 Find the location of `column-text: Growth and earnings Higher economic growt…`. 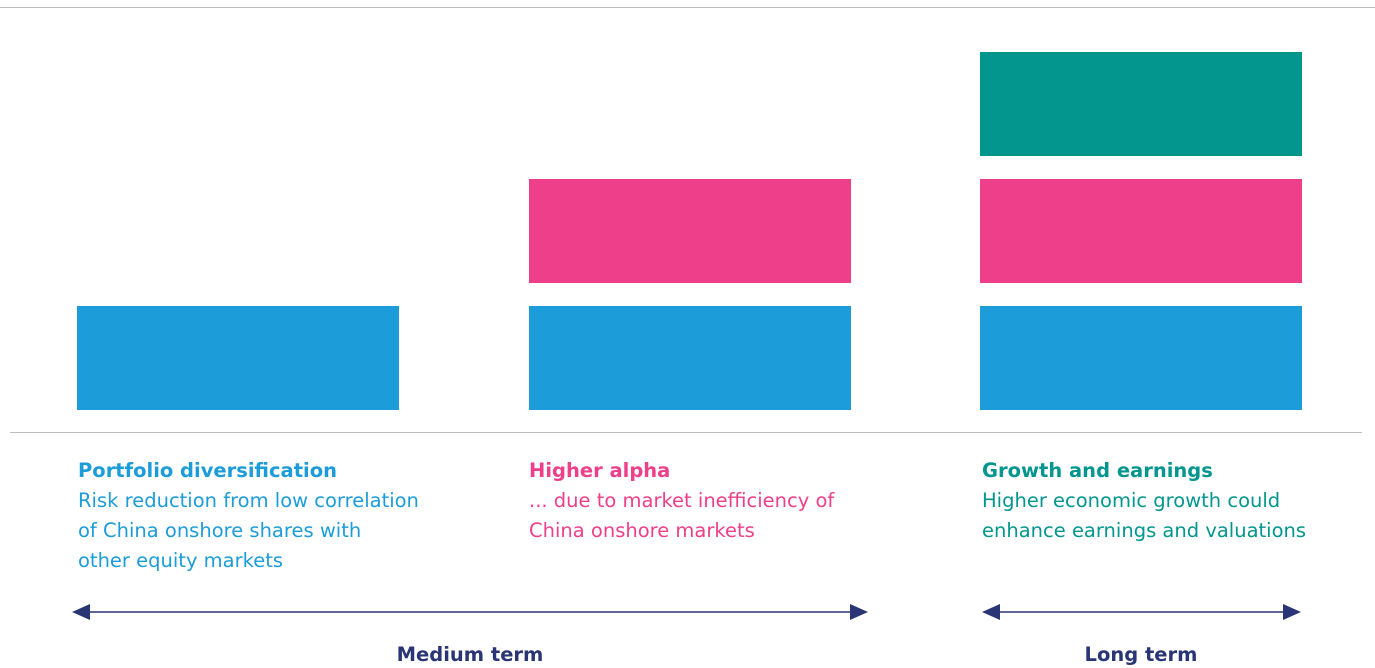

column-text: Growth and earnings Higher economic growt… is located at coordinates (1144, 501).